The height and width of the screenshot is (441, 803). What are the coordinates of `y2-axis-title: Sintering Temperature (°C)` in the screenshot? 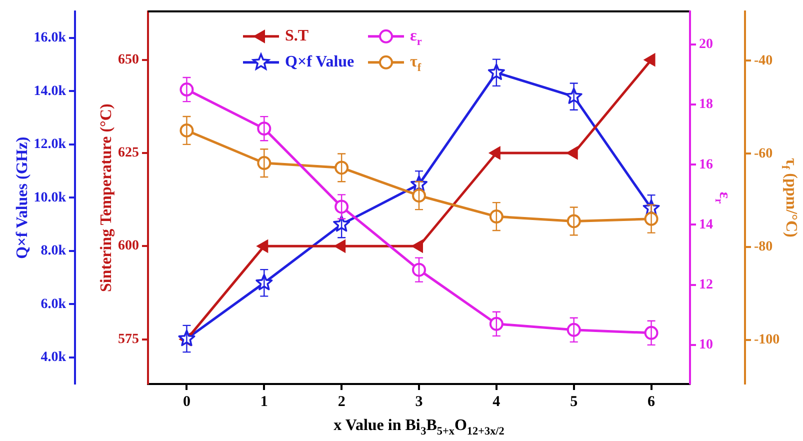 It's located at (107, 198).